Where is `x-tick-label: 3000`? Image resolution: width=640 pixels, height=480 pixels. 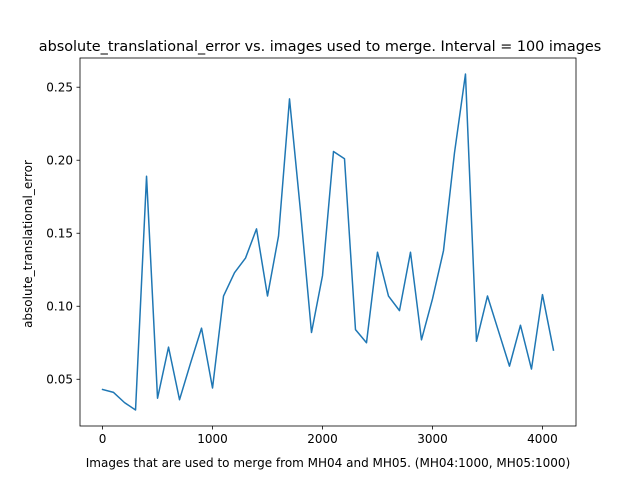 x-tick-label: 3000 is located at coordinates (432, 439).